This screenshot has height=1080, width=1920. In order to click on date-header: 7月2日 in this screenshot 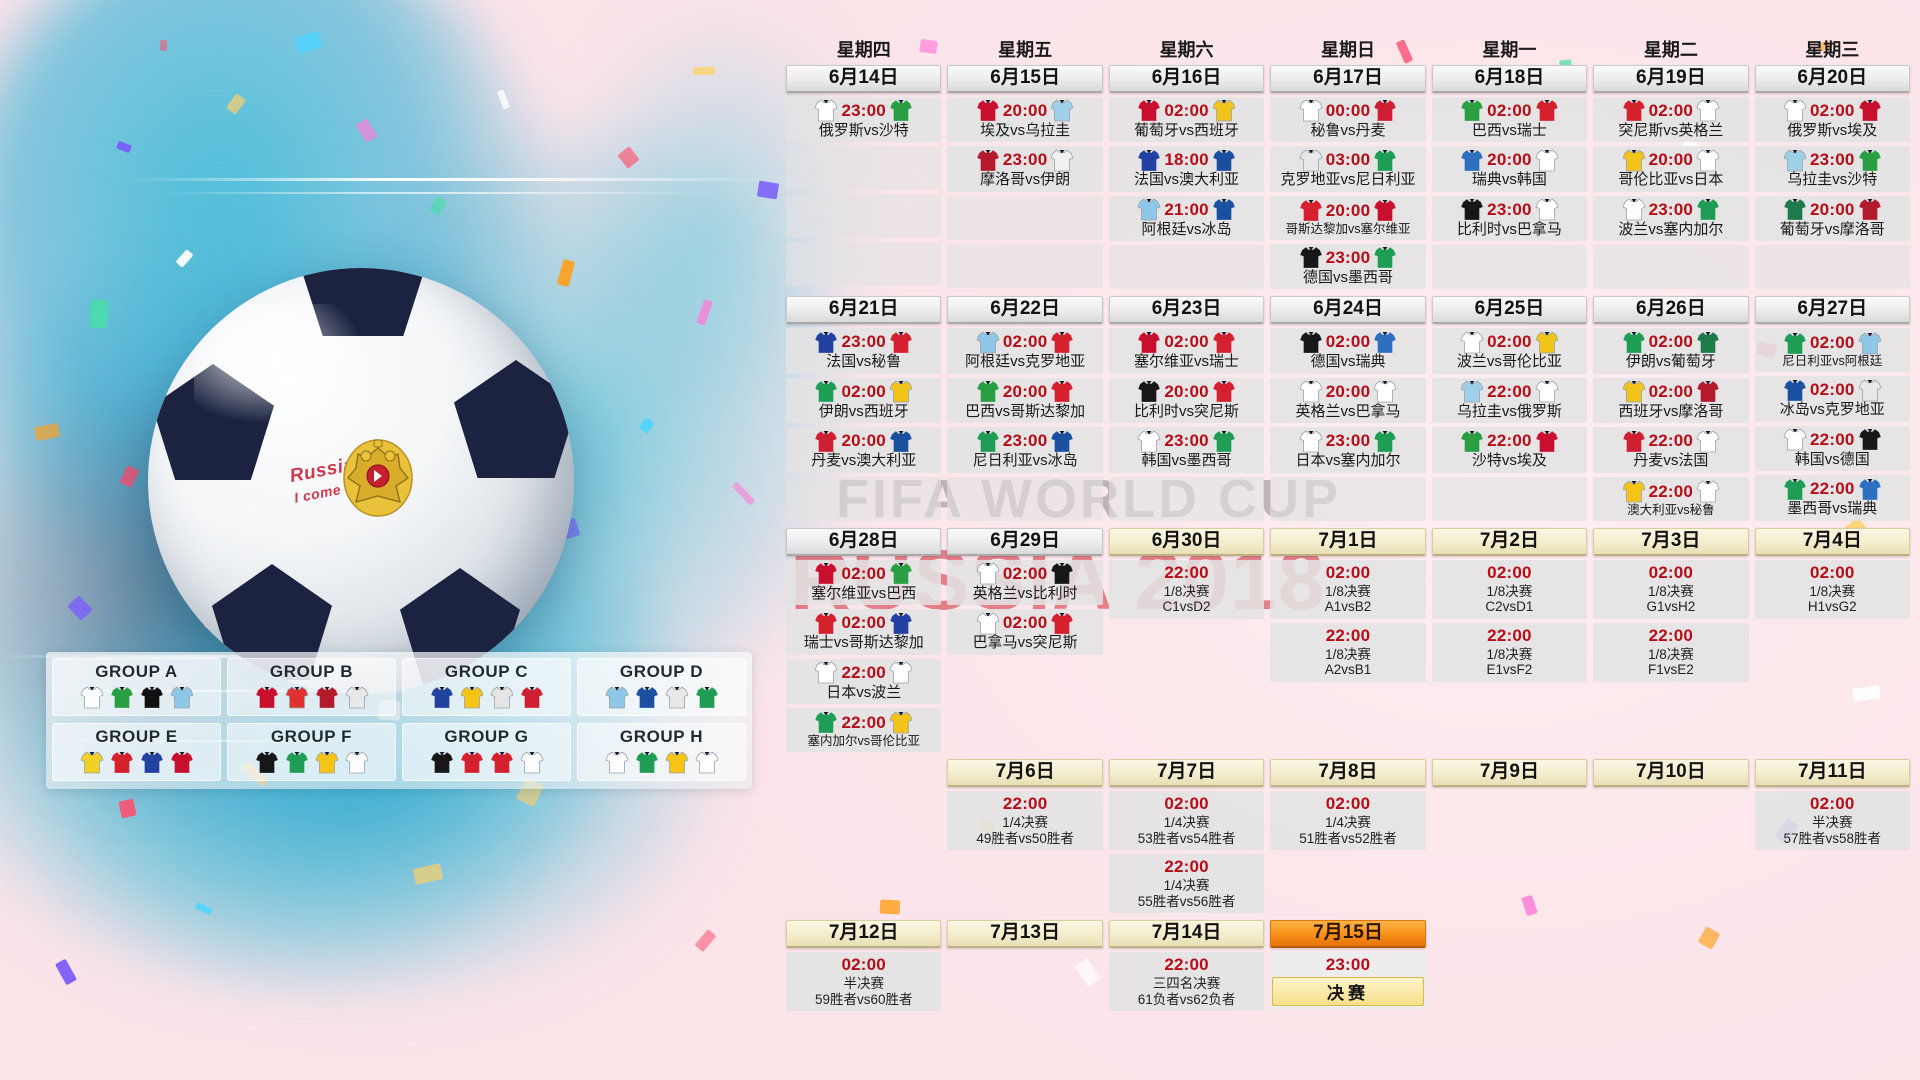, I will do `click(1509, 541)`.